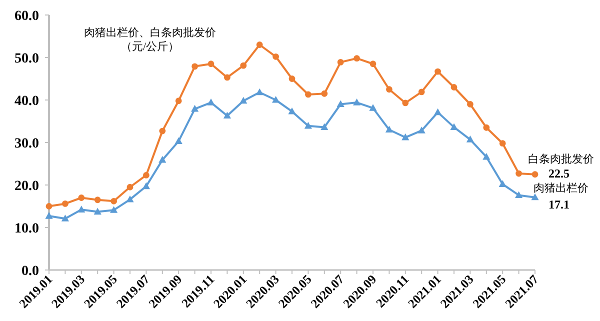  What do you see at coordinates (26, 229) in the screenshot?
I see `y-tick-label: 10.0` at bounding box center [26, 229].